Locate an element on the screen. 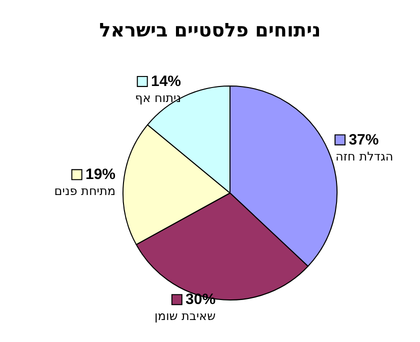 Image resolution: width=420 pixels, height=342 pixels. data-label: 19% is located at coordinates (98, 175).